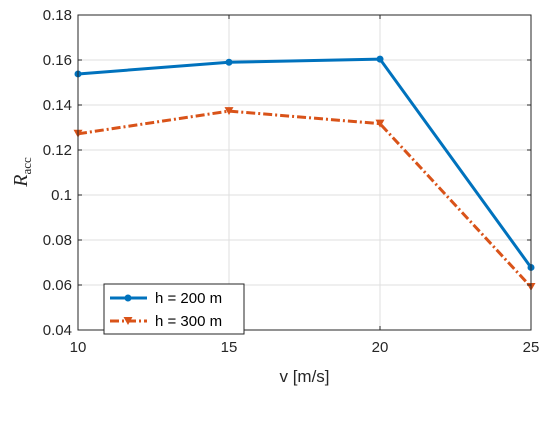 The image size is (550, 423). What do you see at coordinates (61, 195) in the screenshot?
I see `y-tick-label: 0.1` at bounding box center [61, 195].